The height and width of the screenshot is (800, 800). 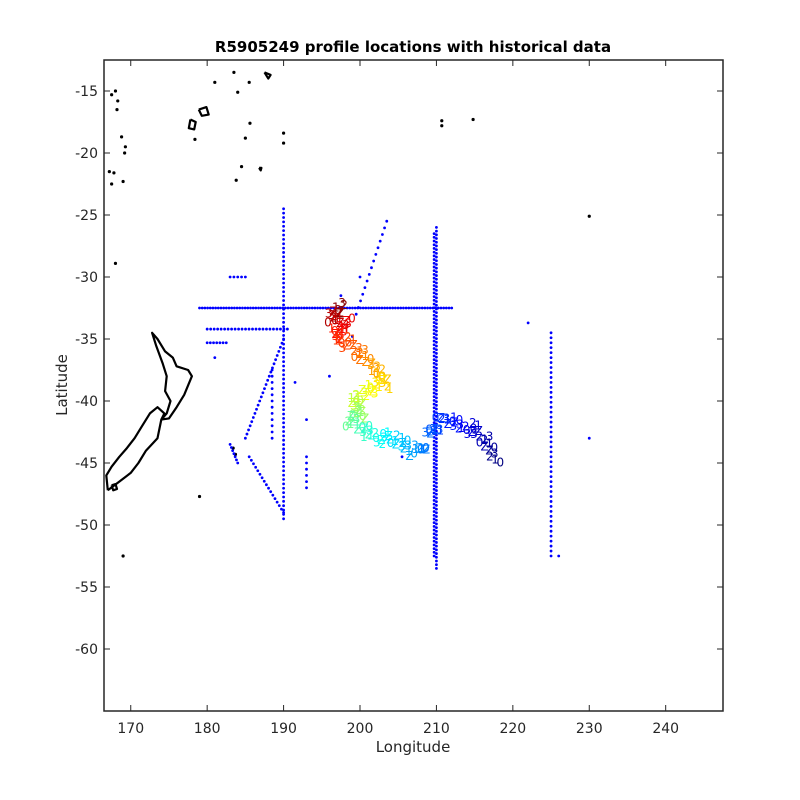 I want to click on x-tick-label: 240, so click(x=665, y=729).